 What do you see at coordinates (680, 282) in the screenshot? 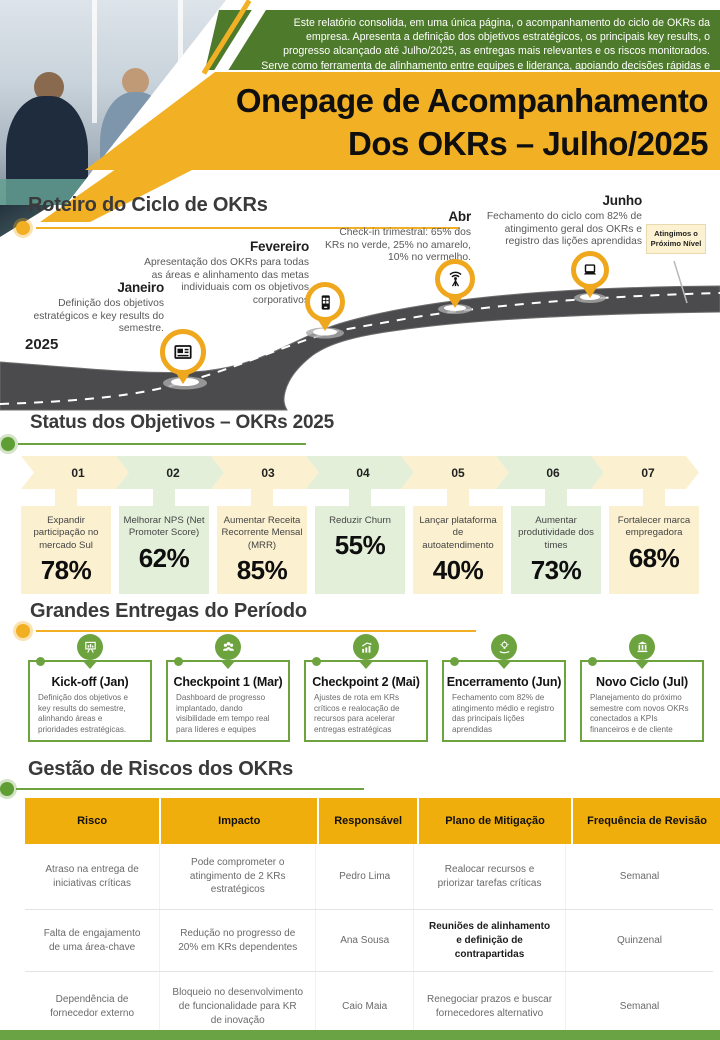
I see `callout-line` at bounding box center [680, 282].